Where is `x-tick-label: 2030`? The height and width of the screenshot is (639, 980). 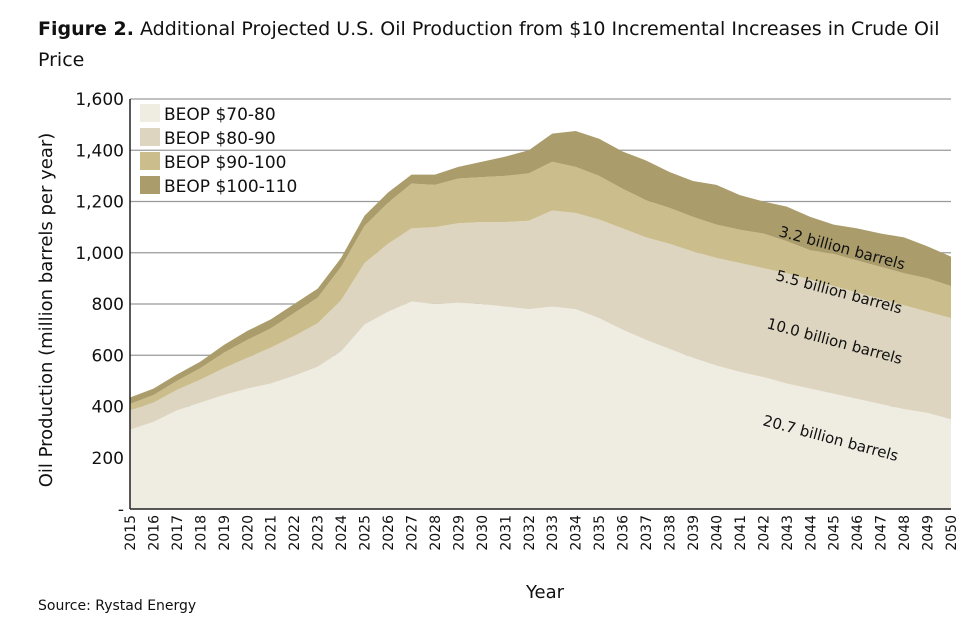 x-tick-label: 2030 is located at coordinates (483, 533).